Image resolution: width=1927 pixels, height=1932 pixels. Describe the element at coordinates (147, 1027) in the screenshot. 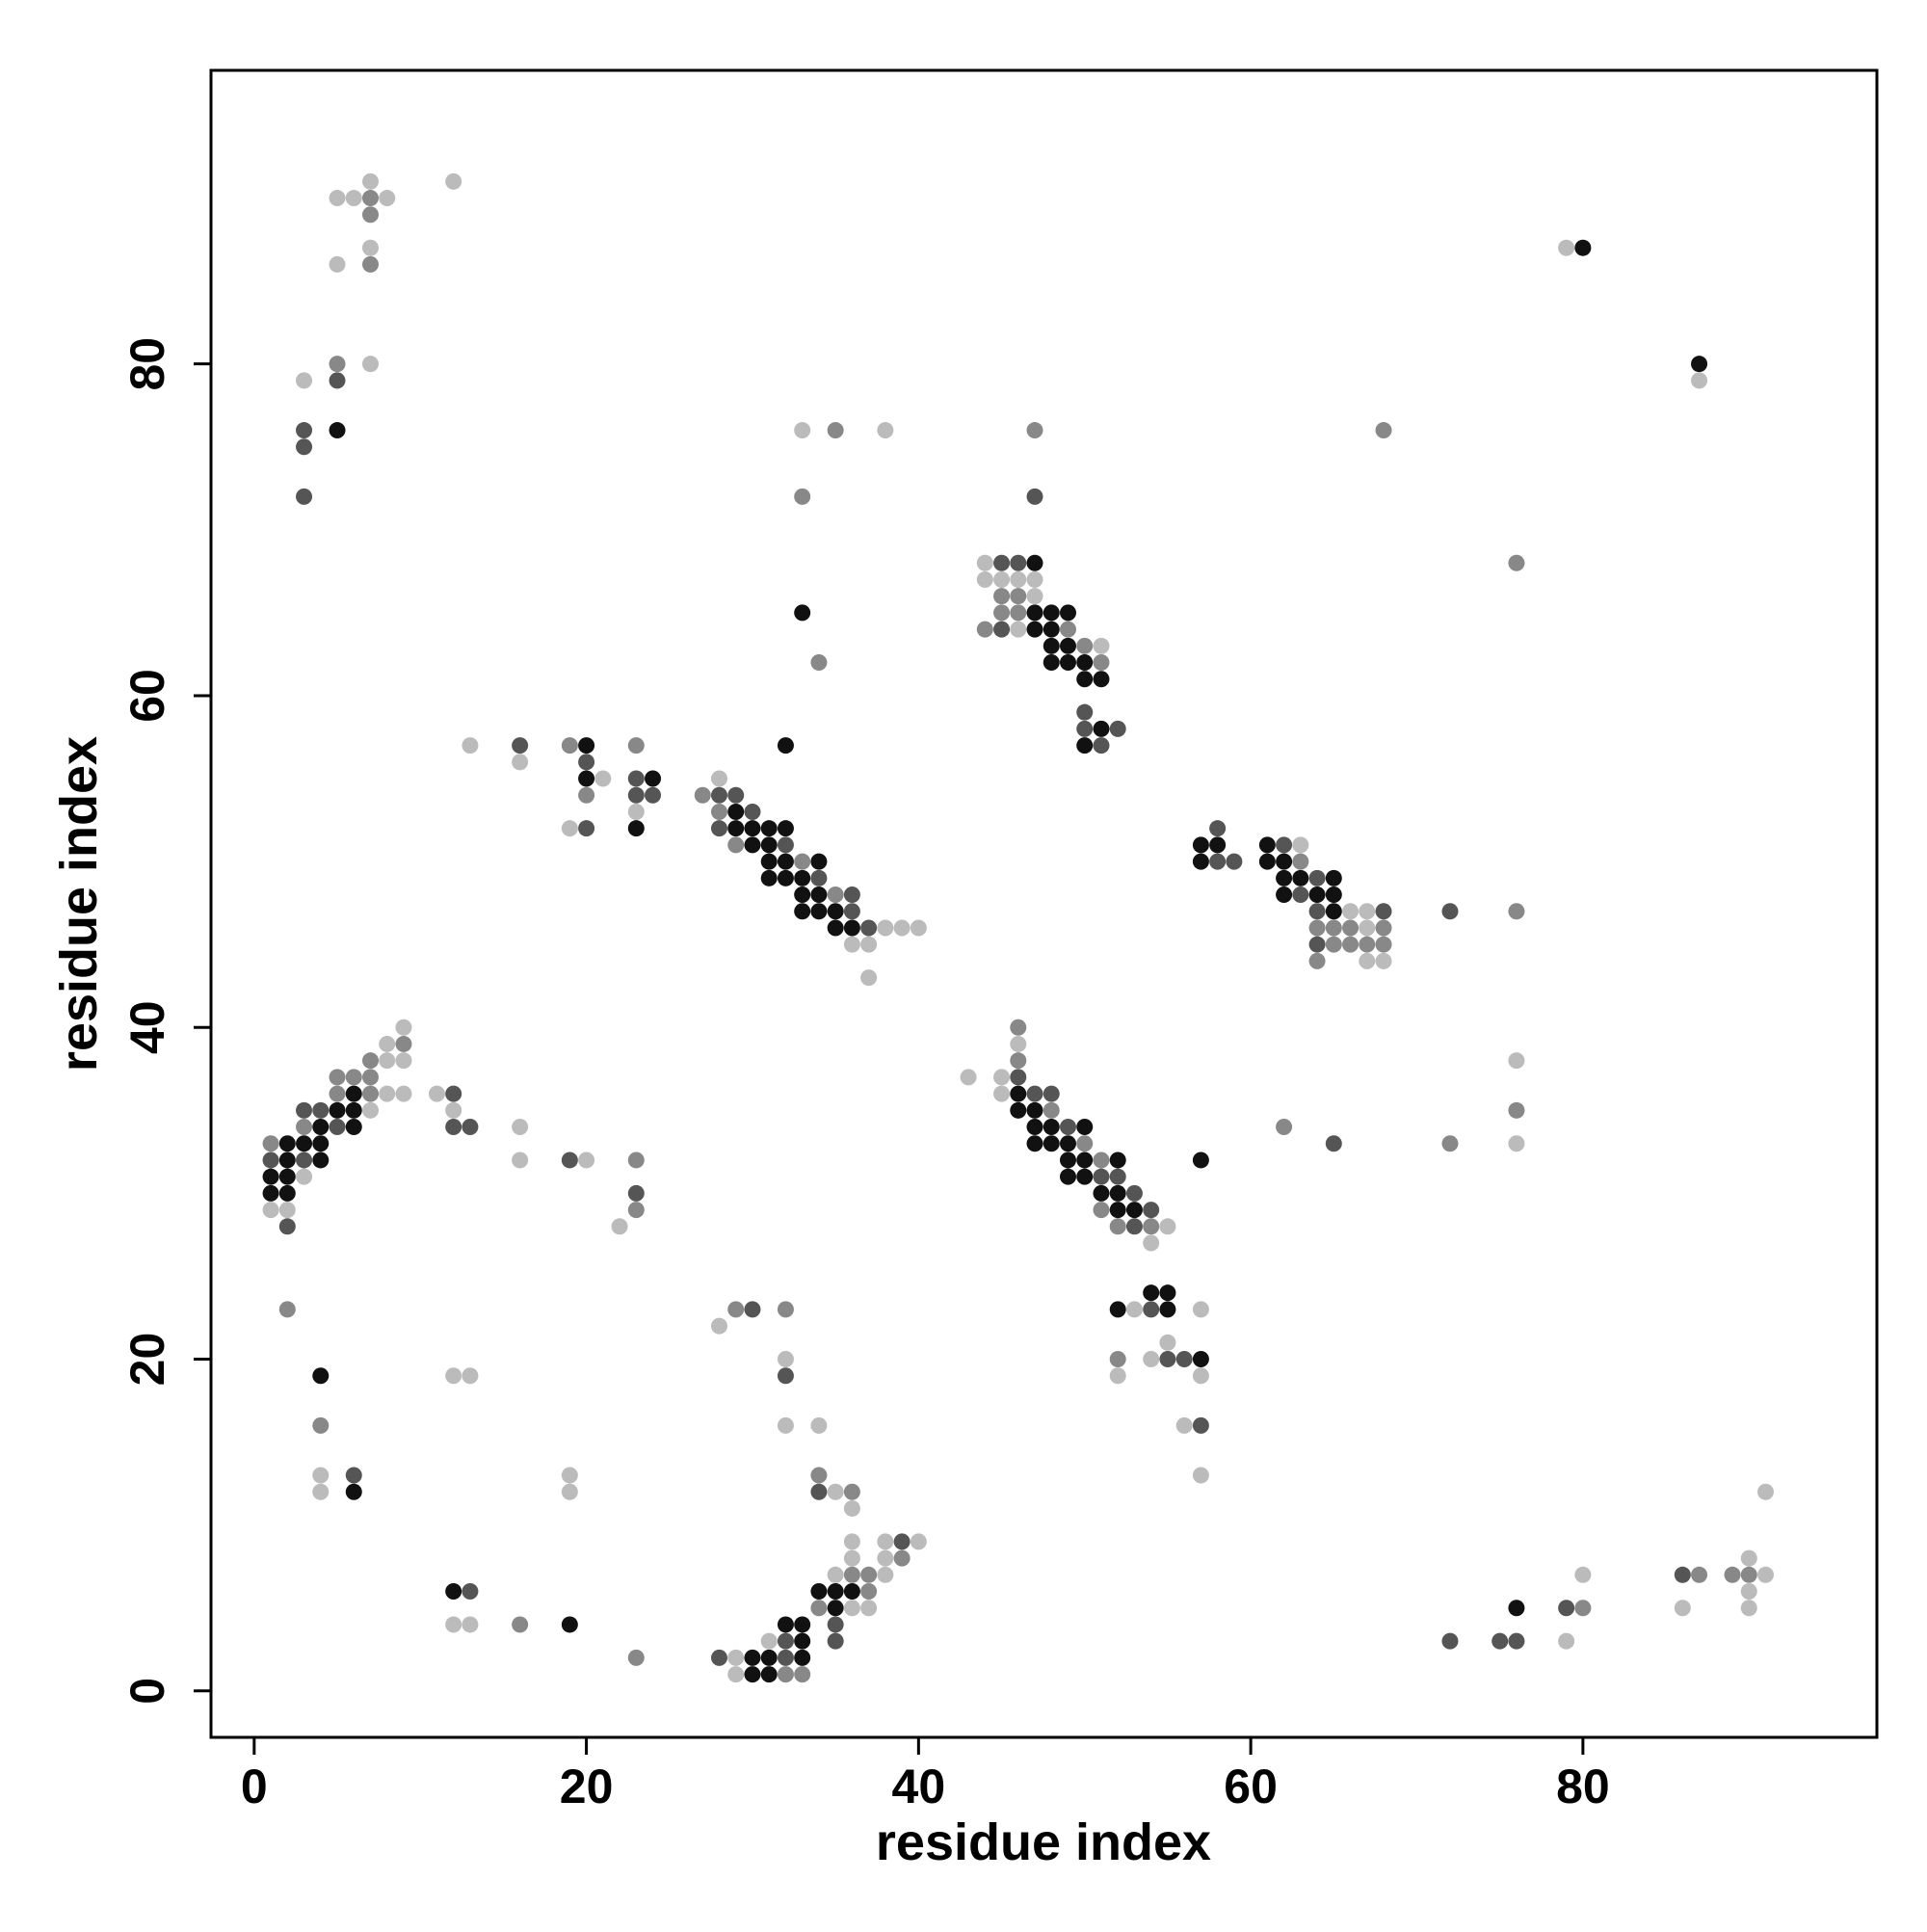

I see `y-tick-label: 40` at that location.